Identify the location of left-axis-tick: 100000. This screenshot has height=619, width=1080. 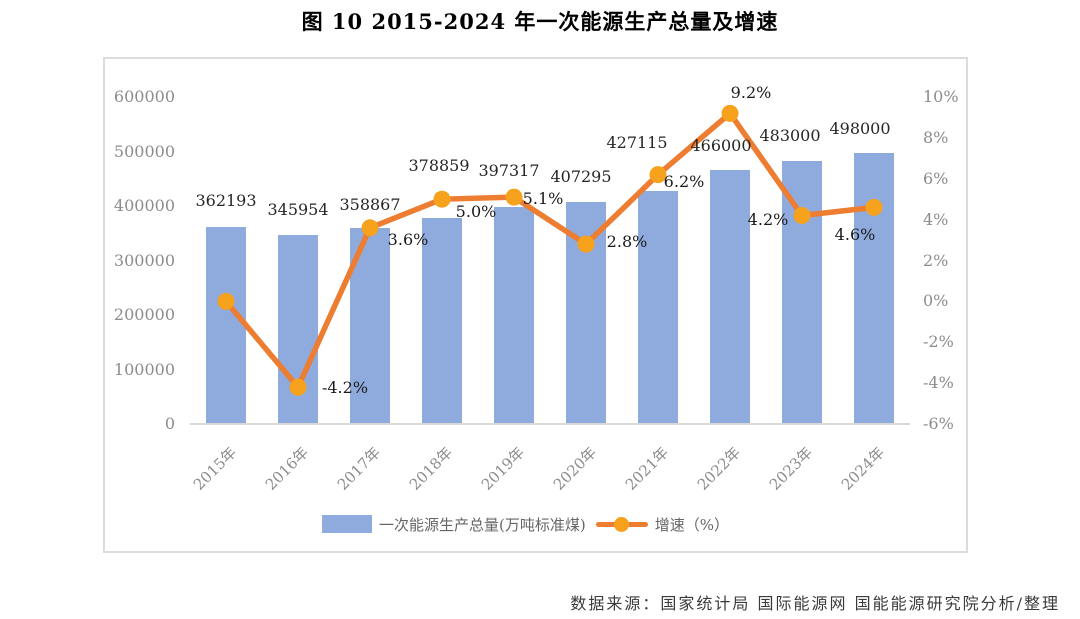
(144, 369).